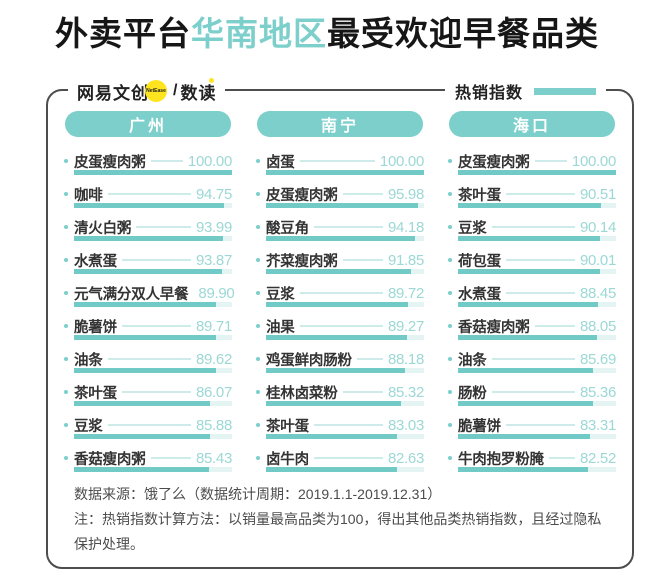 The image size is (654, 582). Describe the element at coordinates (532, 262) in the screenshot. I see `list-item: 荷包蛋 90.01` at that location.